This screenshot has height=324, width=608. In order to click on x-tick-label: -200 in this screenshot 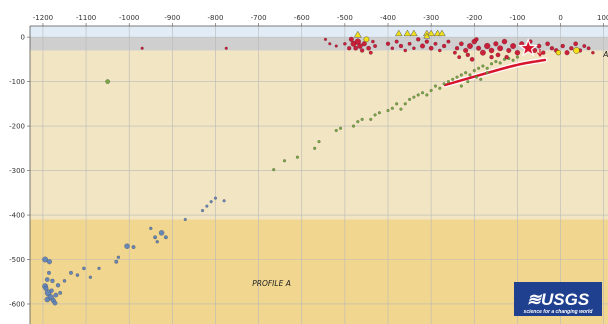, I will do `click(474, 18)`.